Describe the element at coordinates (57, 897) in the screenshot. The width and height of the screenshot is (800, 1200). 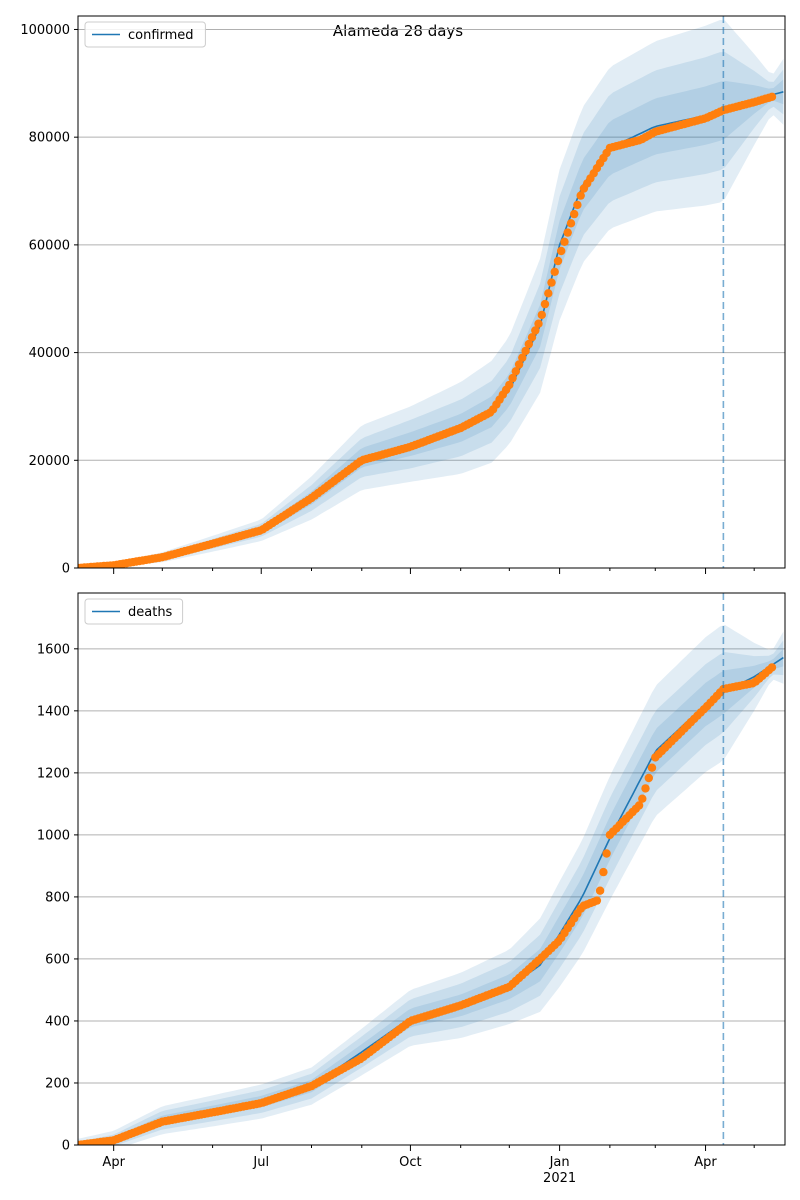
I see `y-tick-label: 800` at that location.